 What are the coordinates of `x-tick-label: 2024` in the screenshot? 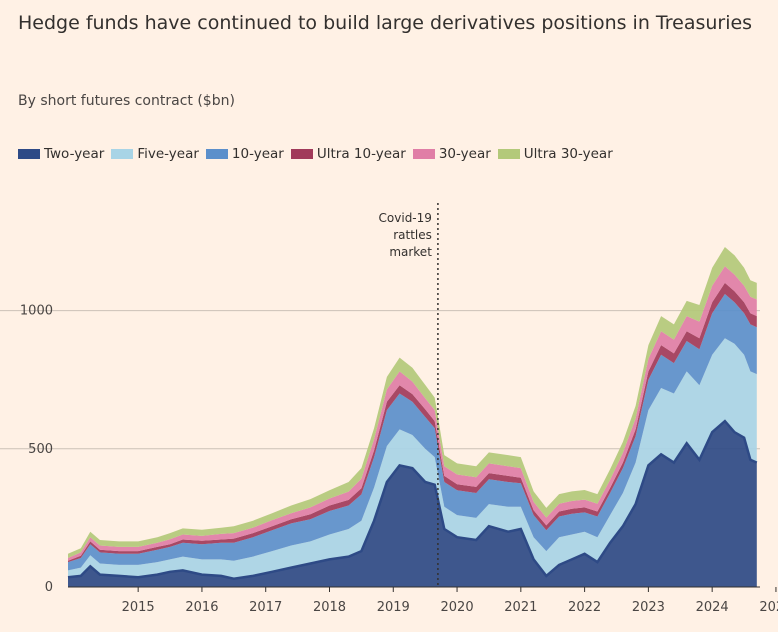 It's located at (712, 607).